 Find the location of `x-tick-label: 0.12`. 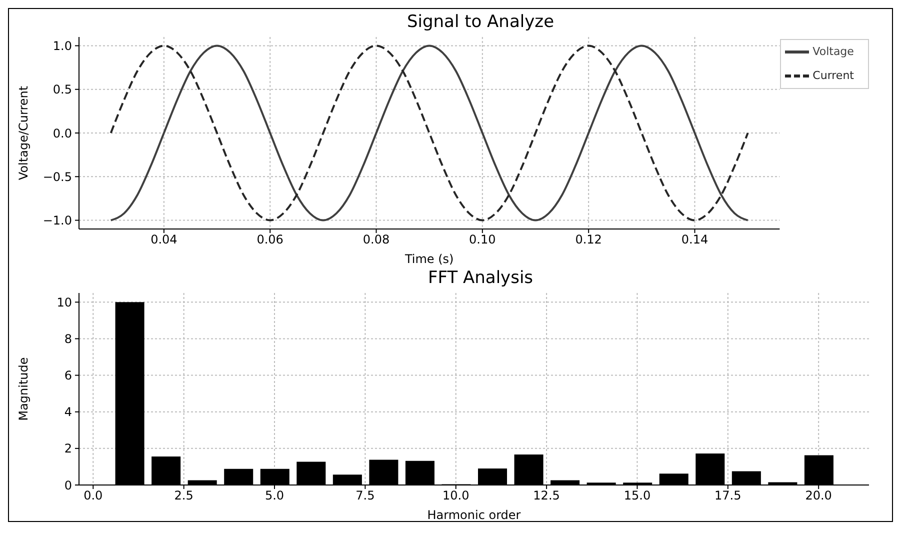

x-tick-label: 0.12 is located at coordinates (588, 239).